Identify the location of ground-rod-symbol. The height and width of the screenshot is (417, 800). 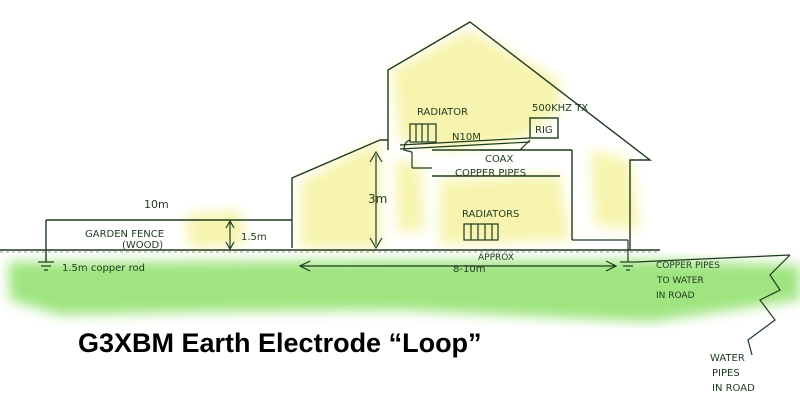
(46, 266).